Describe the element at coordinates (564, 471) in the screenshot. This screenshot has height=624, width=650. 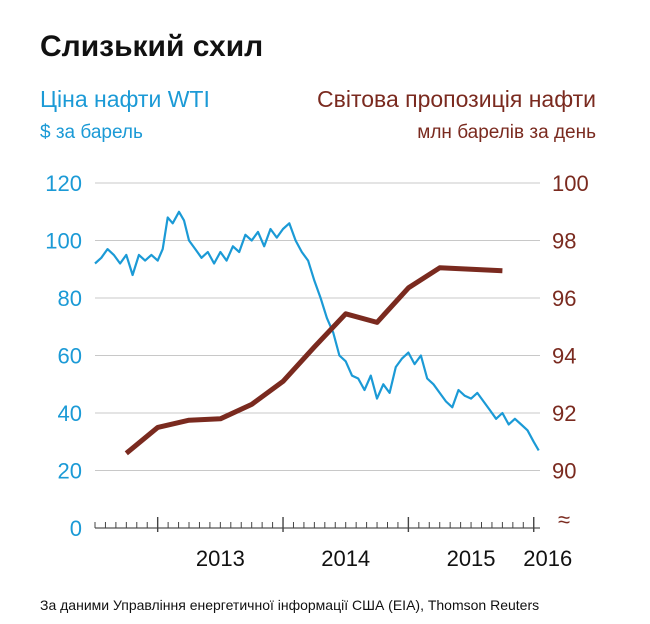
I see `right-tick-label: 90` at that location.